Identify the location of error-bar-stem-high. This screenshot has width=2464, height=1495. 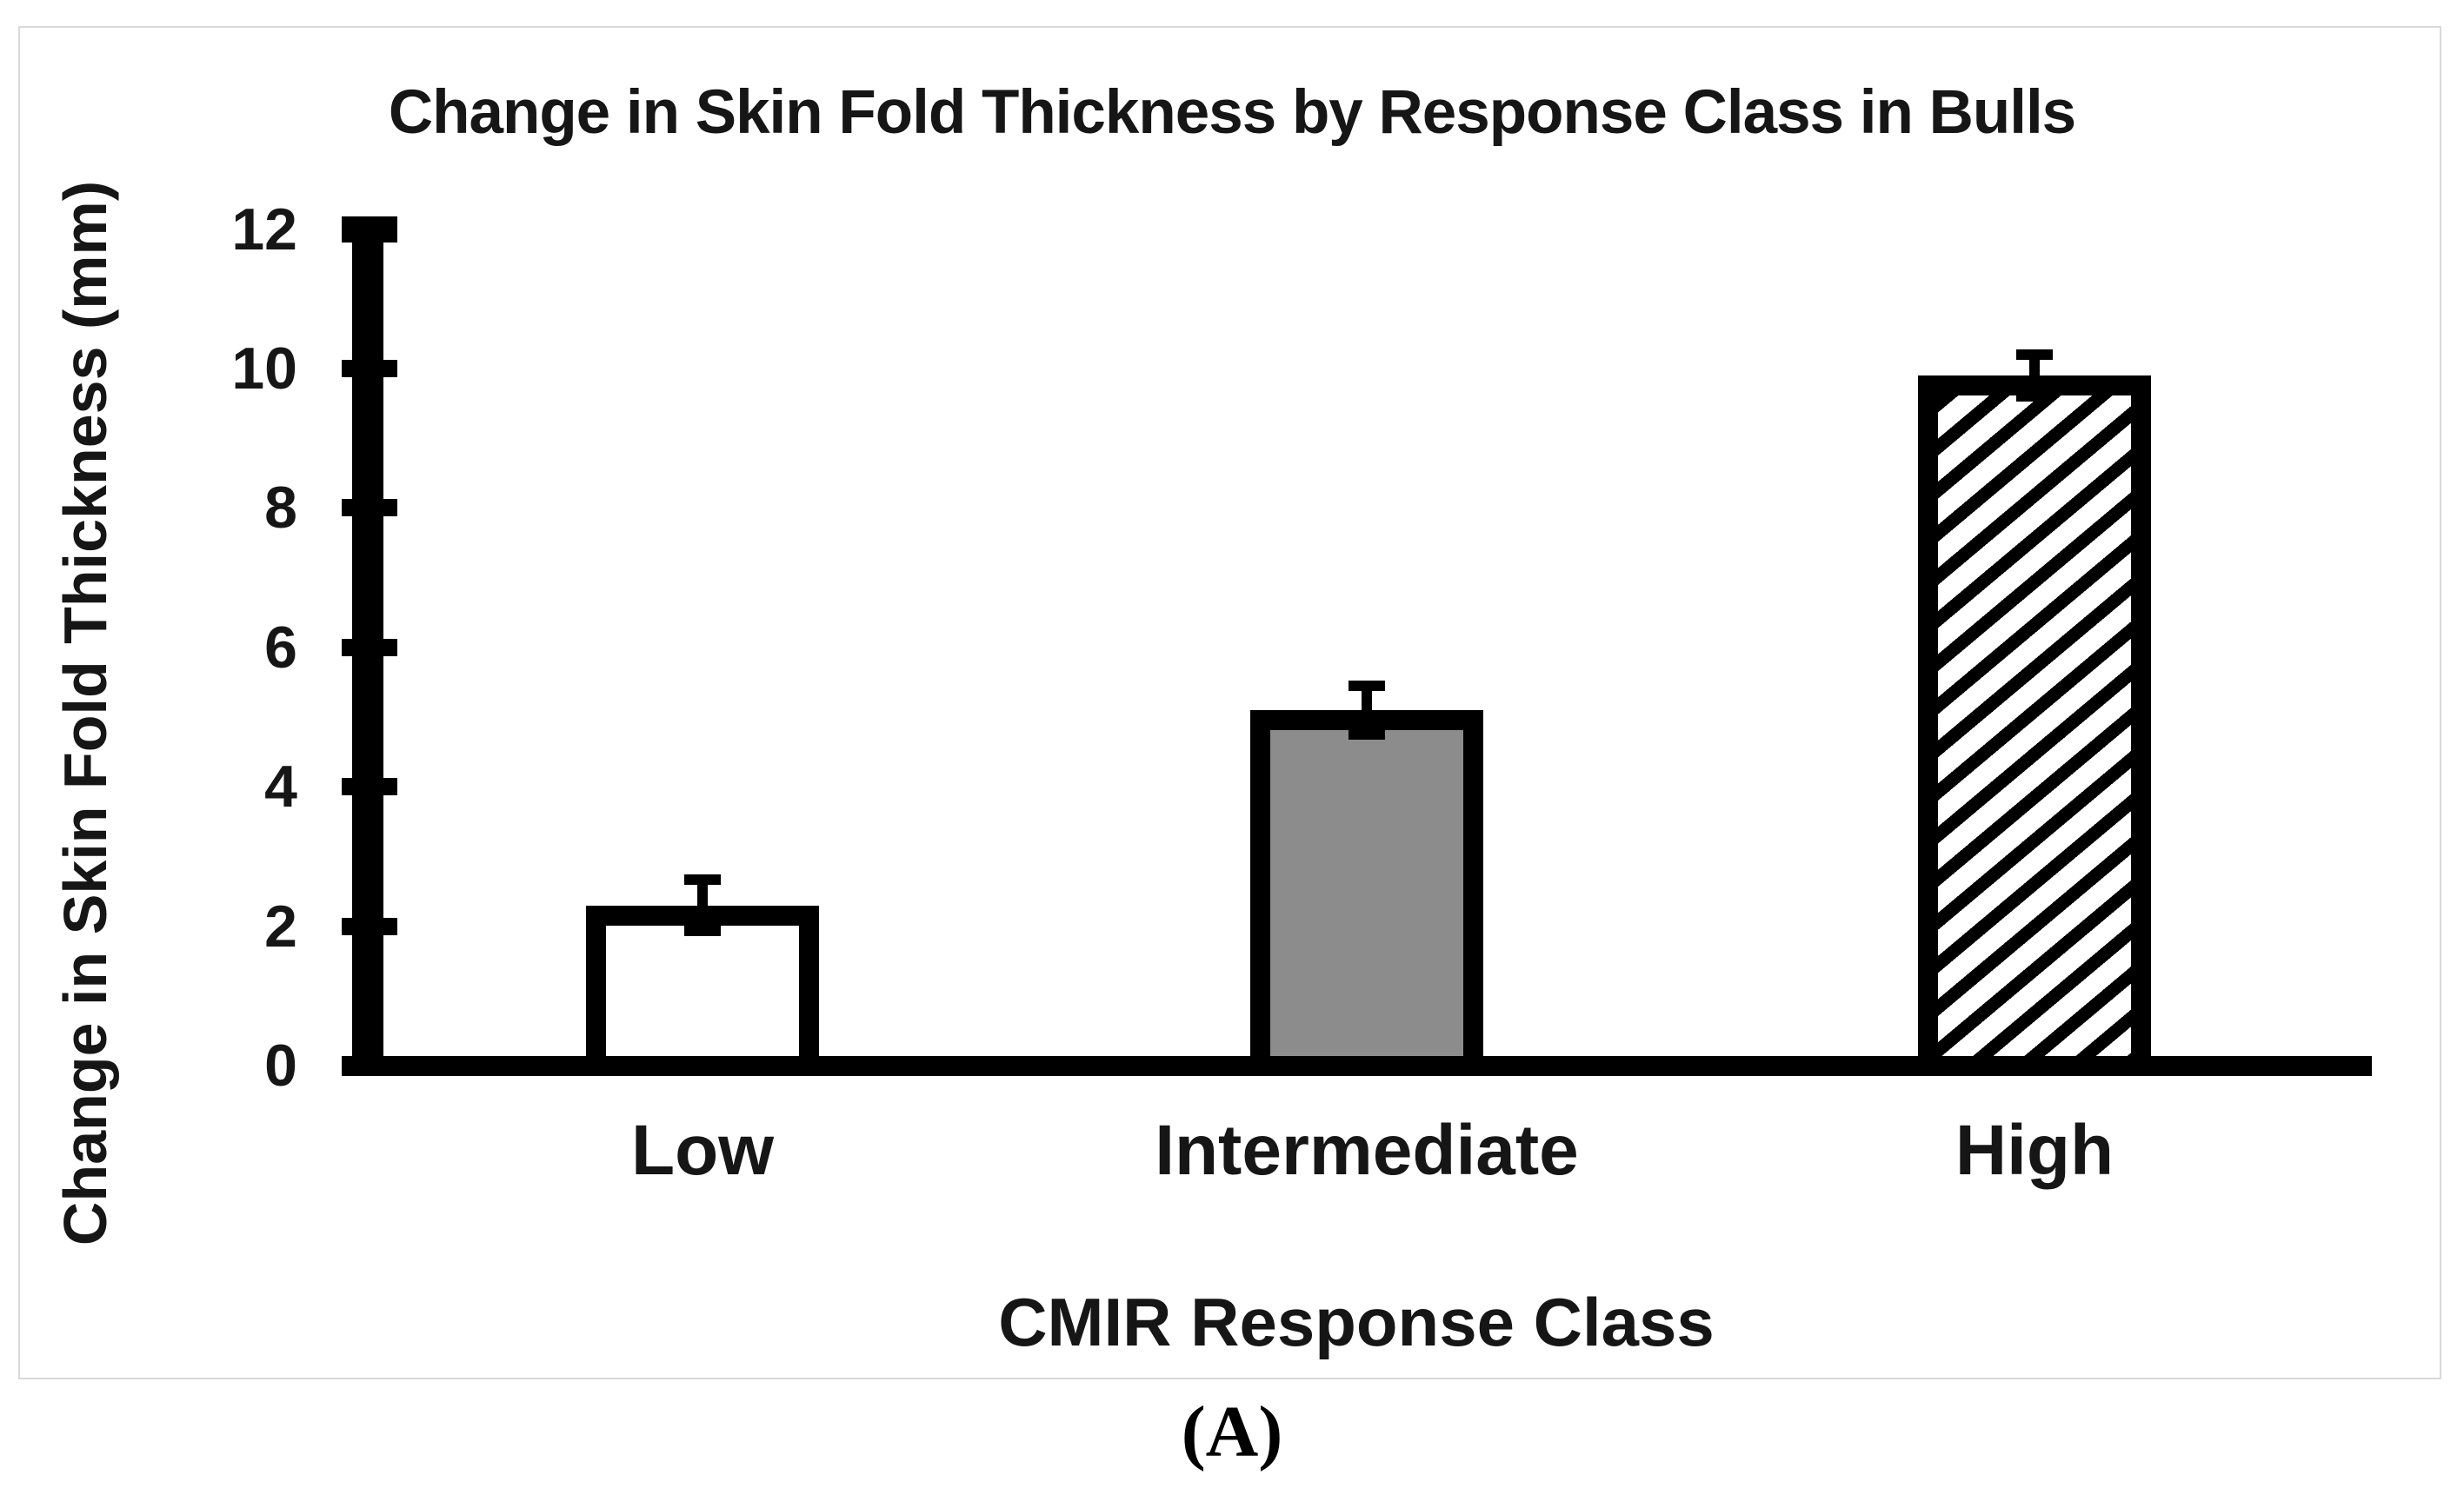
(2034, 375).